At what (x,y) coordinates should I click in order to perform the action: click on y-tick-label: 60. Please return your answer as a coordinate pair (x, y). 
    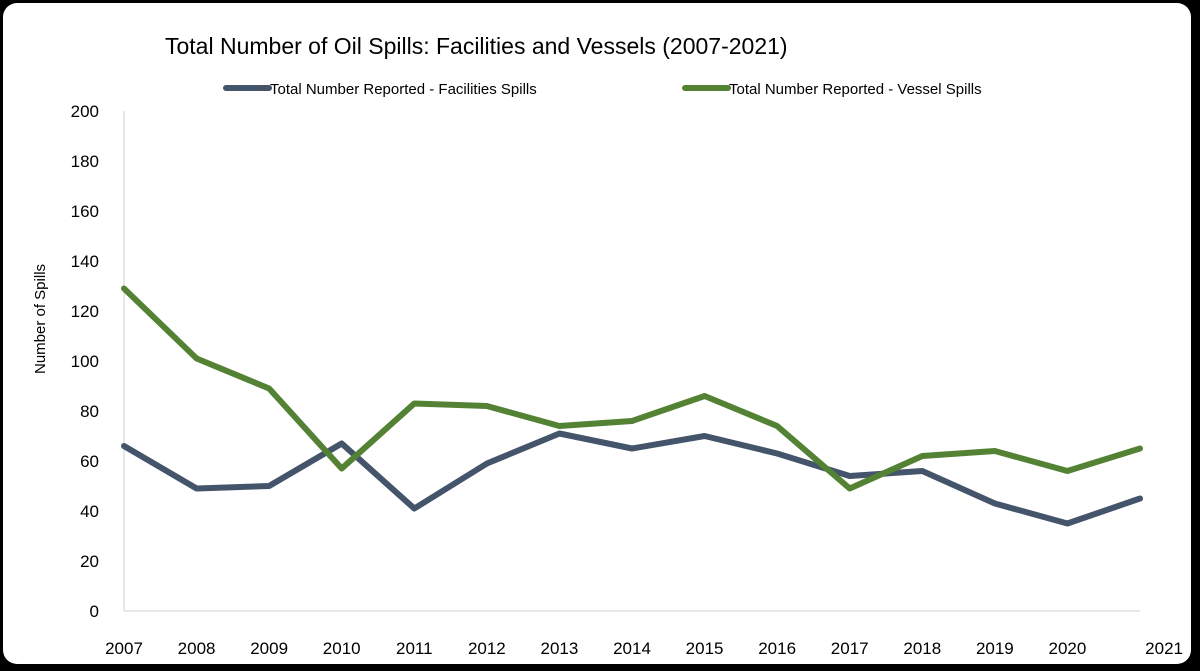
    Looking at the image, I should click on (89, 461).